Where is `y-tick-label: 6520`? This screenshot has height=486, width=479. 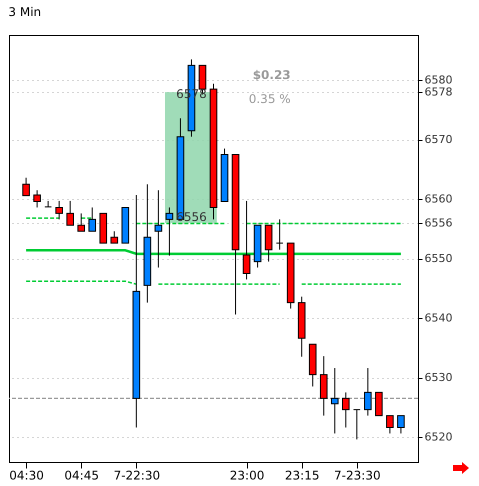 y-tick-label: 6520 is located at coordinates (438, 437).